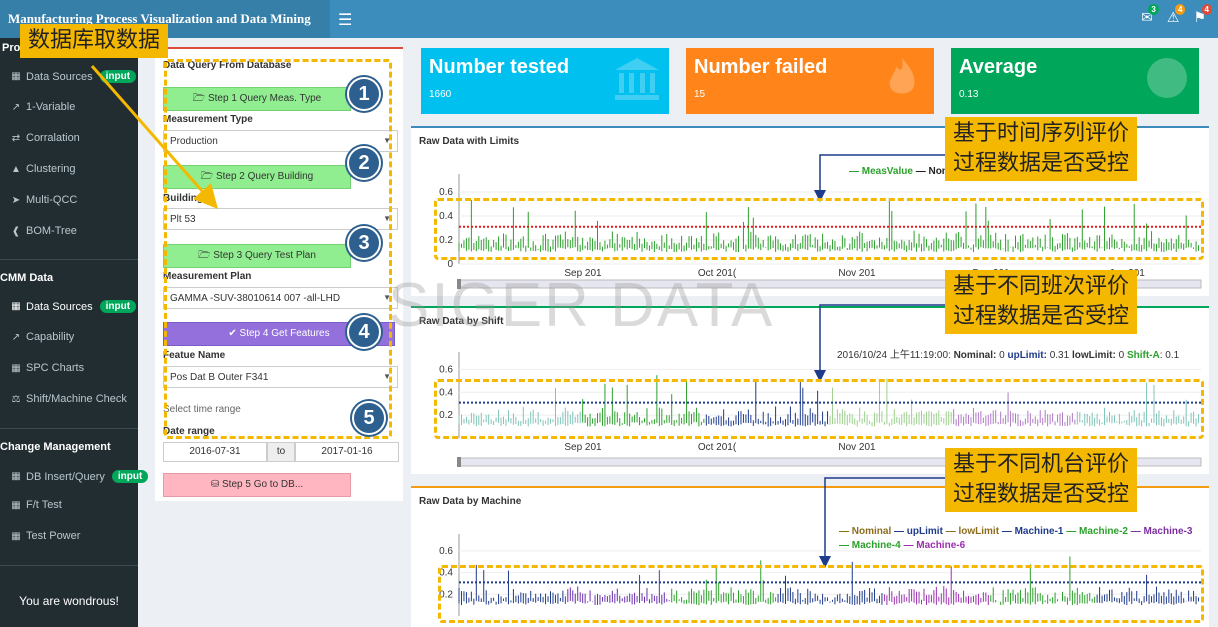  What do you see at coordinates (1167, 78) in the screenshot?
I see `globe-icon` at bounding box center [1167, 78].